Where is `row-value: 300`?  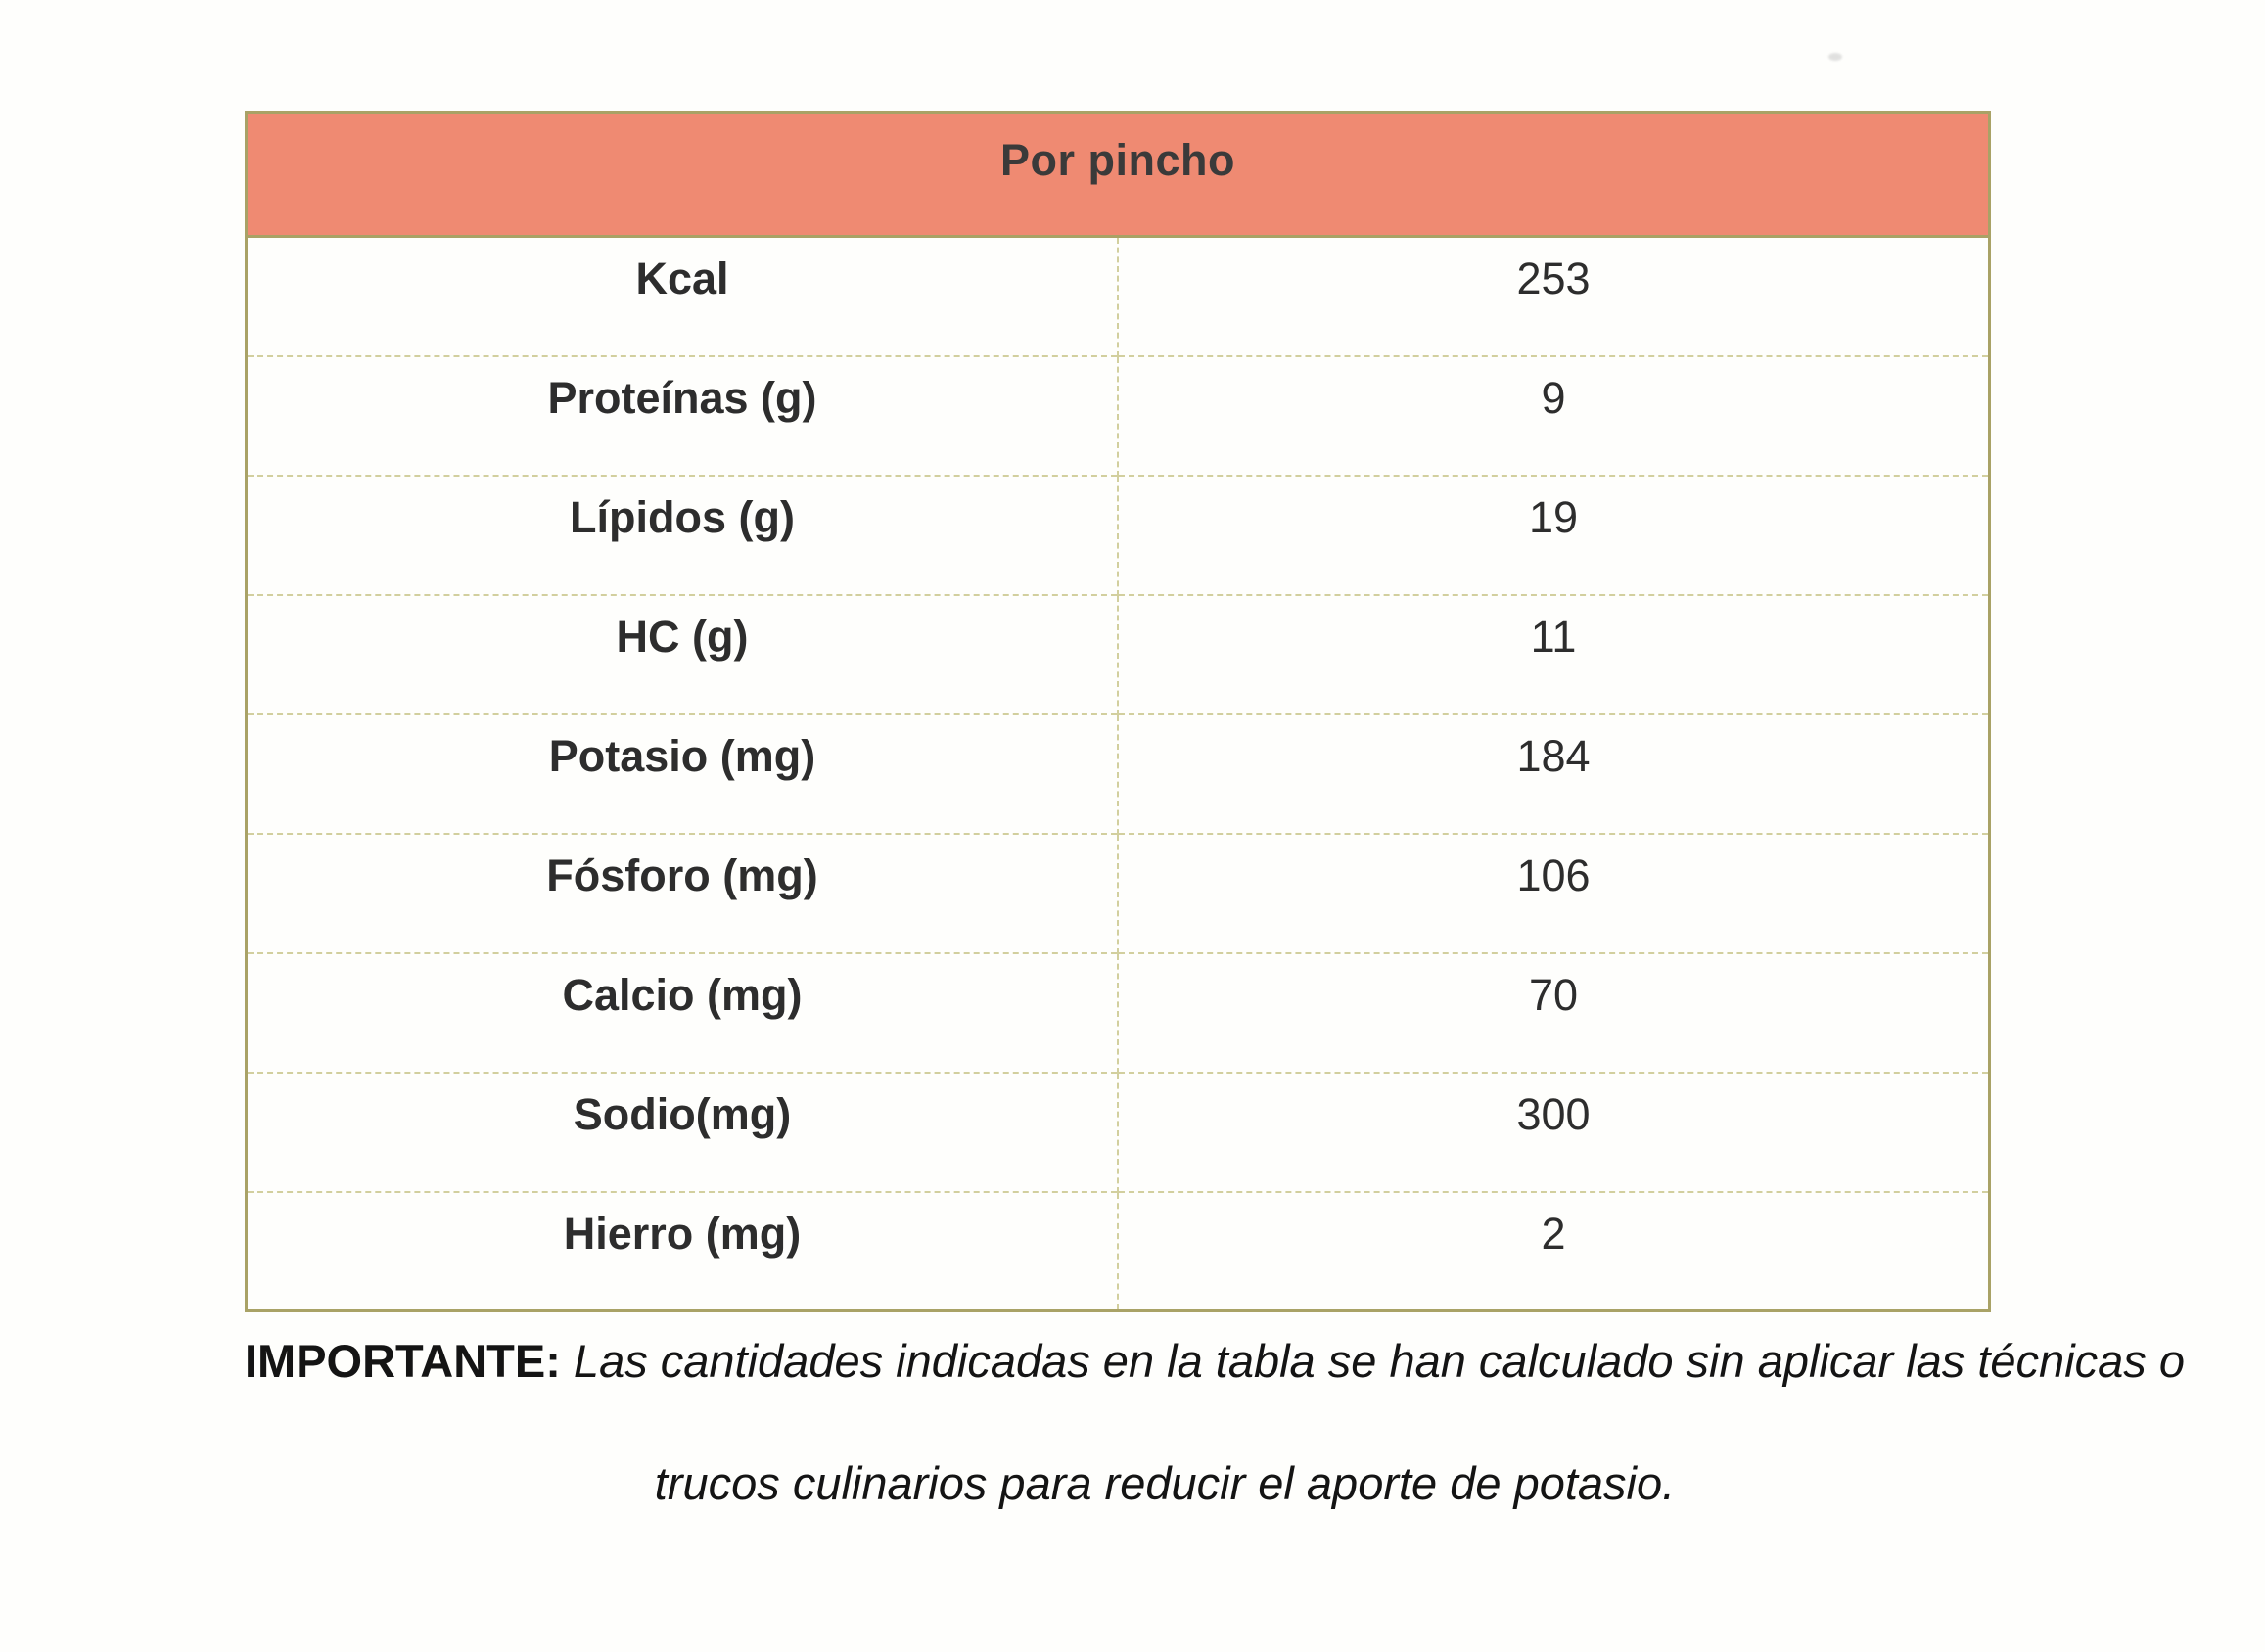
row-value: 300 is located at coordinates (1554, 1131).